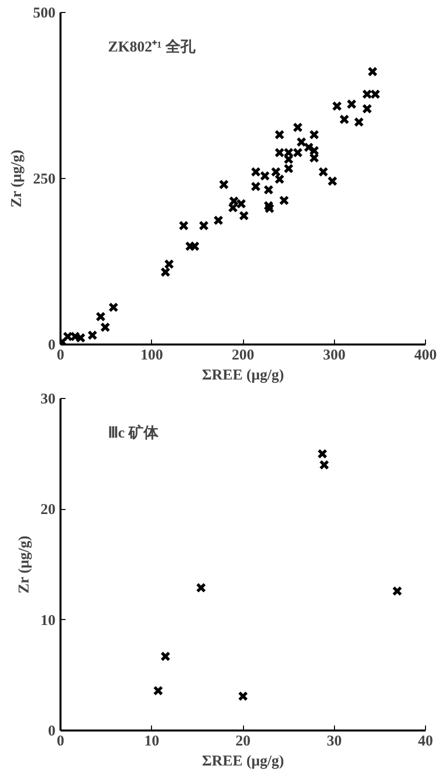  Describe the element at coordinates (243, 356) in the screenshot. I see `x-tick-label: 200` at that location.